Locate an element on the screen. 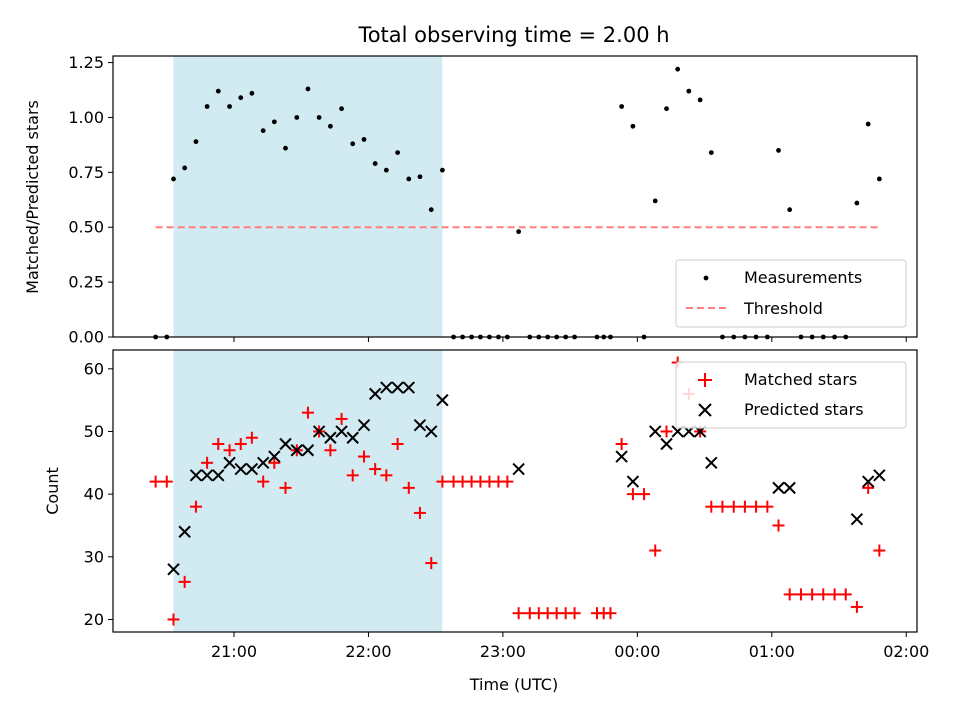 Image resolution: width=960 pixels, height=720 pixels. x-tick-label: 21:00 is located at coordinates (234, 651).